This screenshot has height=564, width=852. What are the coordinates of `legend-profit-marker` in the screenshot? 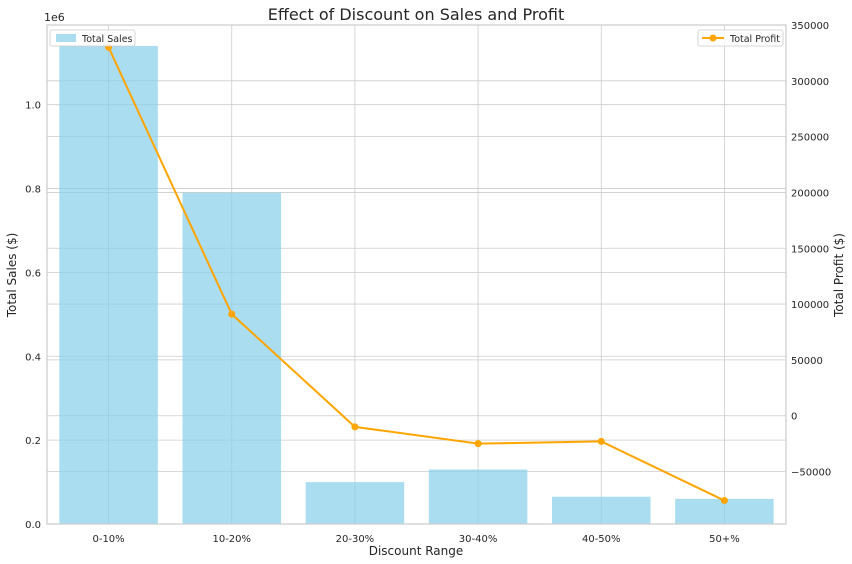 It's located at (713, 38).